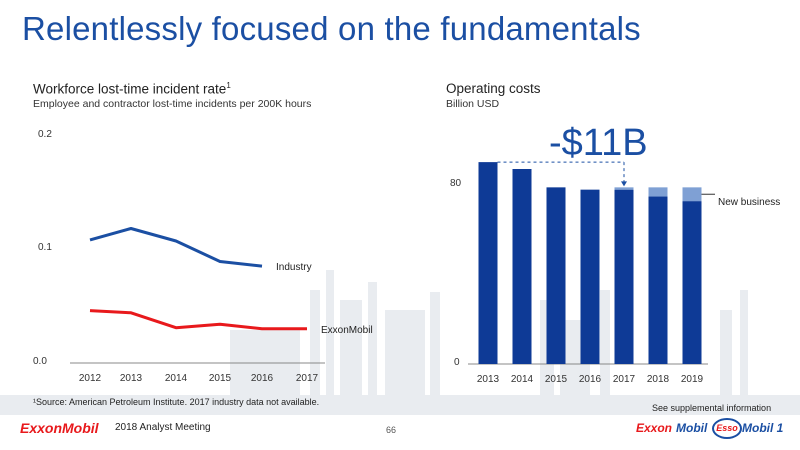  I want to click on footer-meeting: 2018 Analyst Meeting, so click(163, 427).